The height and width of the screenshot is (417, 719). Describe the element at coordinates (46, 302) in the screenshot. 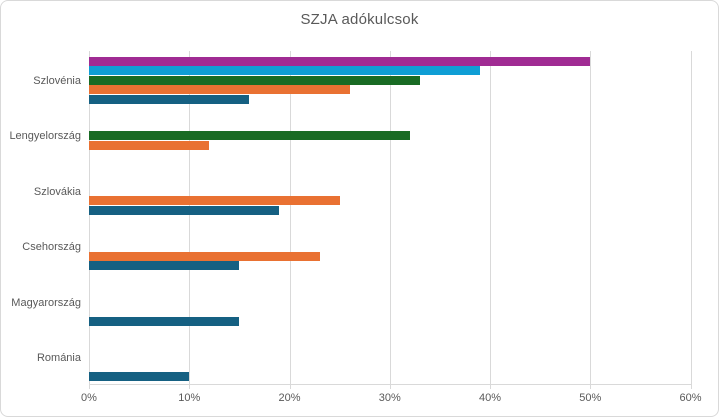

I see `y-axis-label: Magyarország` at that location.